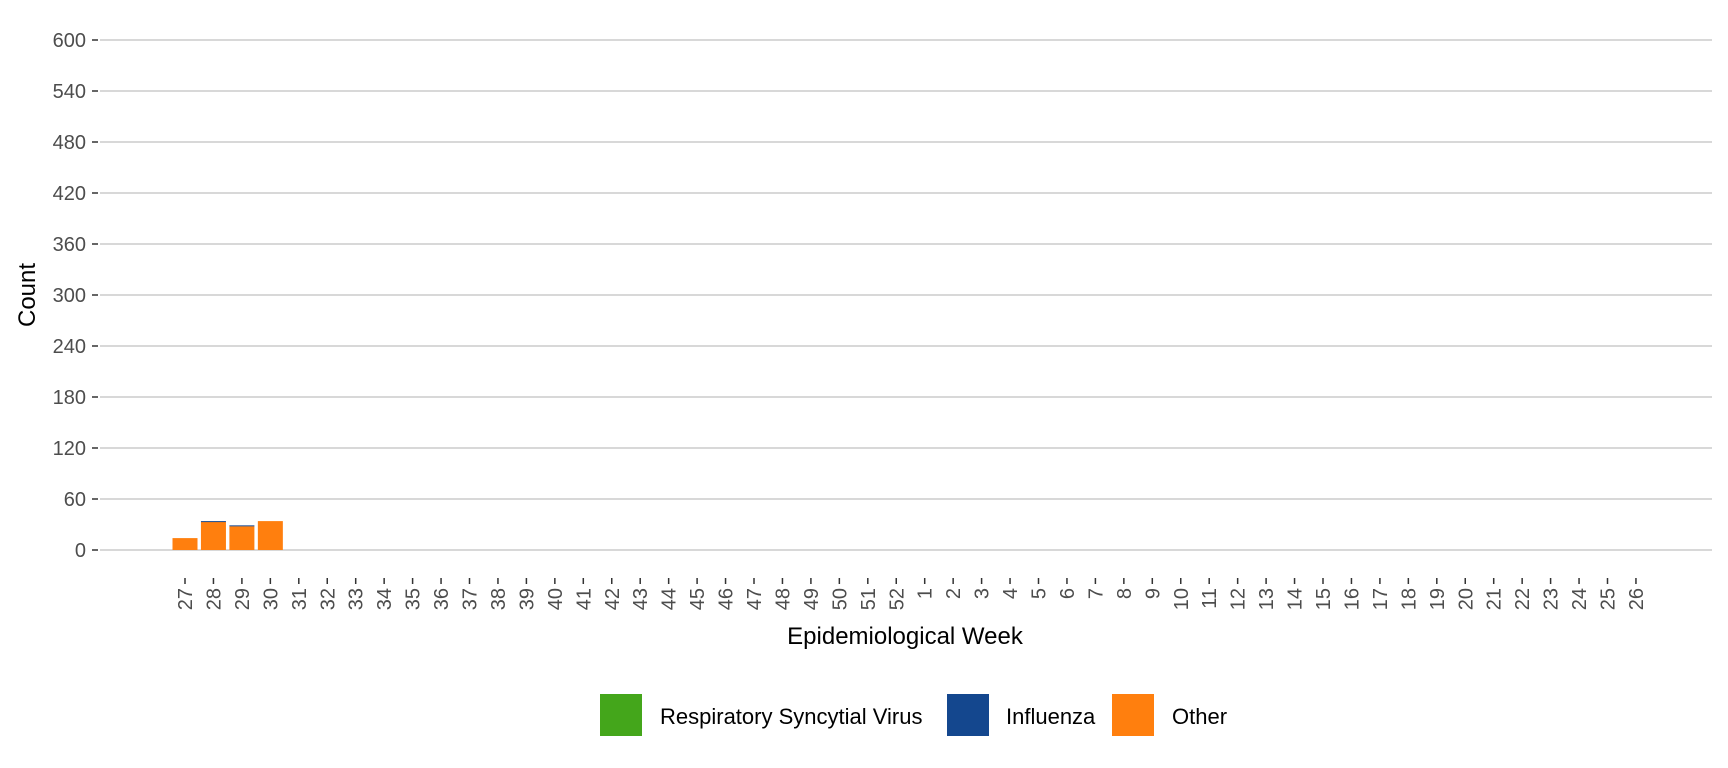 This screenshot has width=1728, height=768. What do you see at coordinates (442, 599) in the screenshot?
I see `x-tick-label: 36` at bounding box center [442, 599].